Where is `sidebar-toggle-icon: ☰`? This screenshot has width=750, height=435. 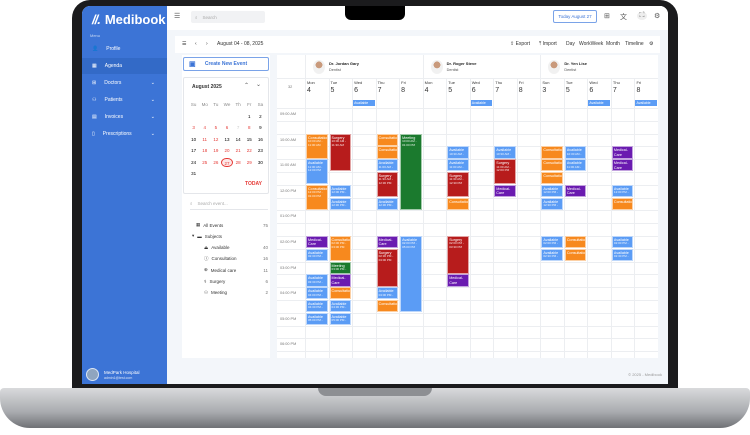
sidebar-toggle-icon: ☰ is located at coordinates (177, 16).